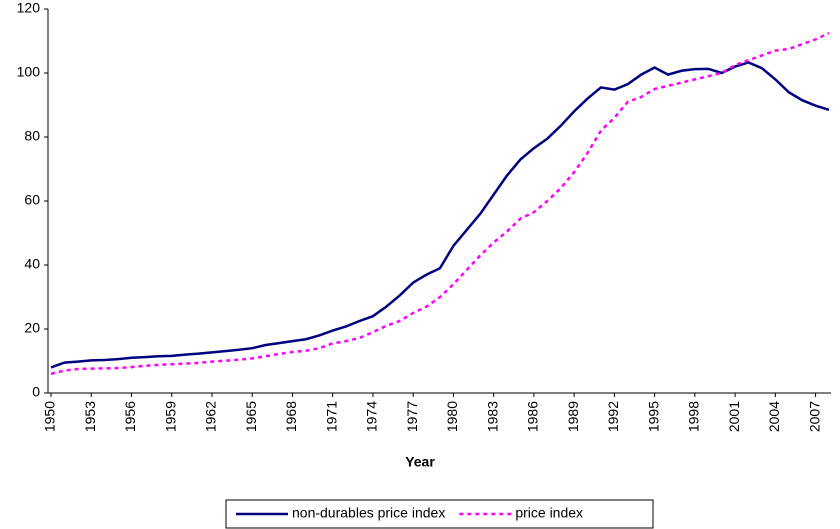 This screenshot has width=840, height=529. I want to click on y-tick-label: 40, so click(32, 264).